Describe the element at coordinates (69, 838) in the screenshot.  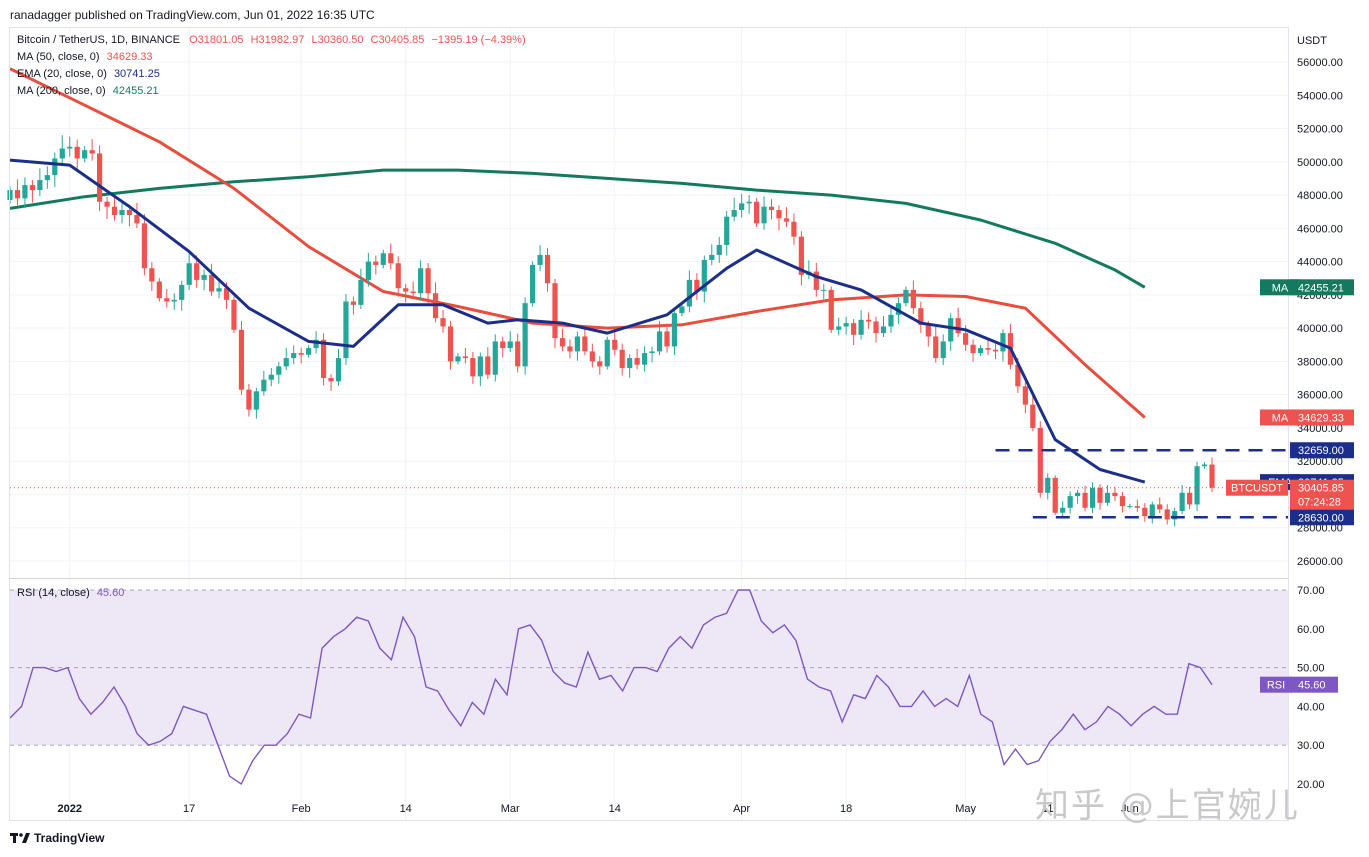
I see `tradingview-brand-text: TradingView` at that location.